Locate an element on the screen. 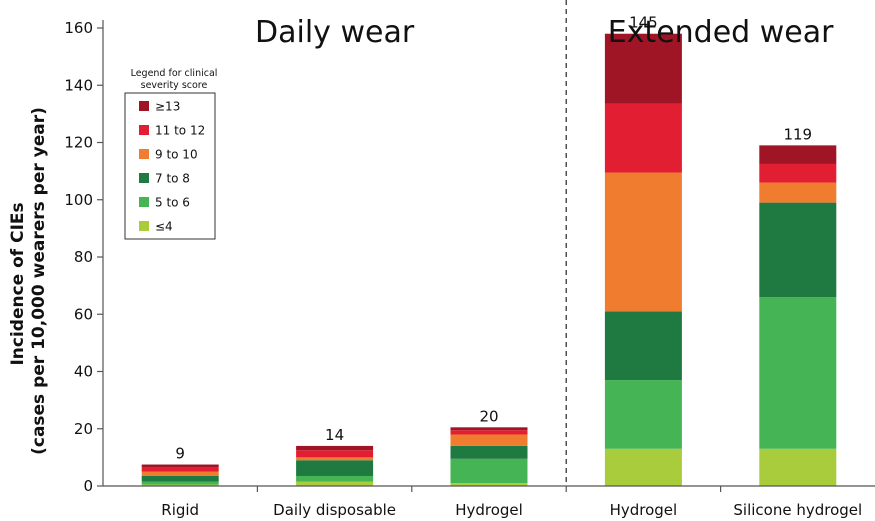 The width and height of the screenshot is (875, 521). x-ticks is located at coordinates (489, 489).